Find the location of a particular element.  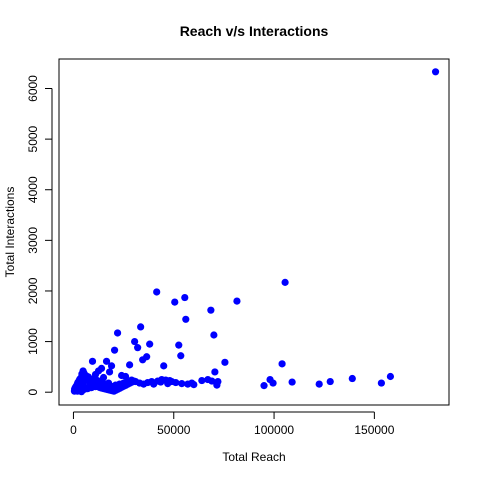

x-tick-label: 150000 is located at coordinates (374, 430).